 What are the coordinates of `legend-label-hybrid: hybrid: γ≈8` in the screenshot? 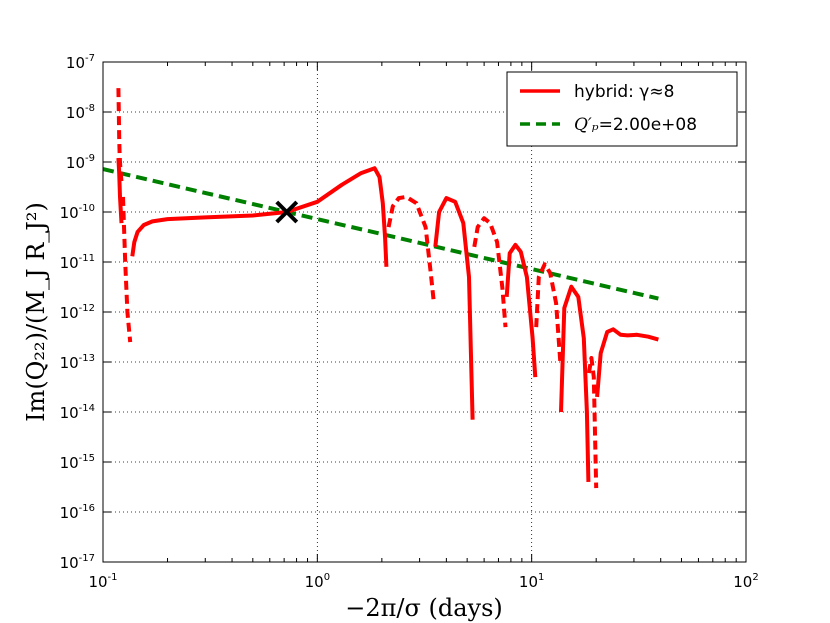 It's located at (624, 92).